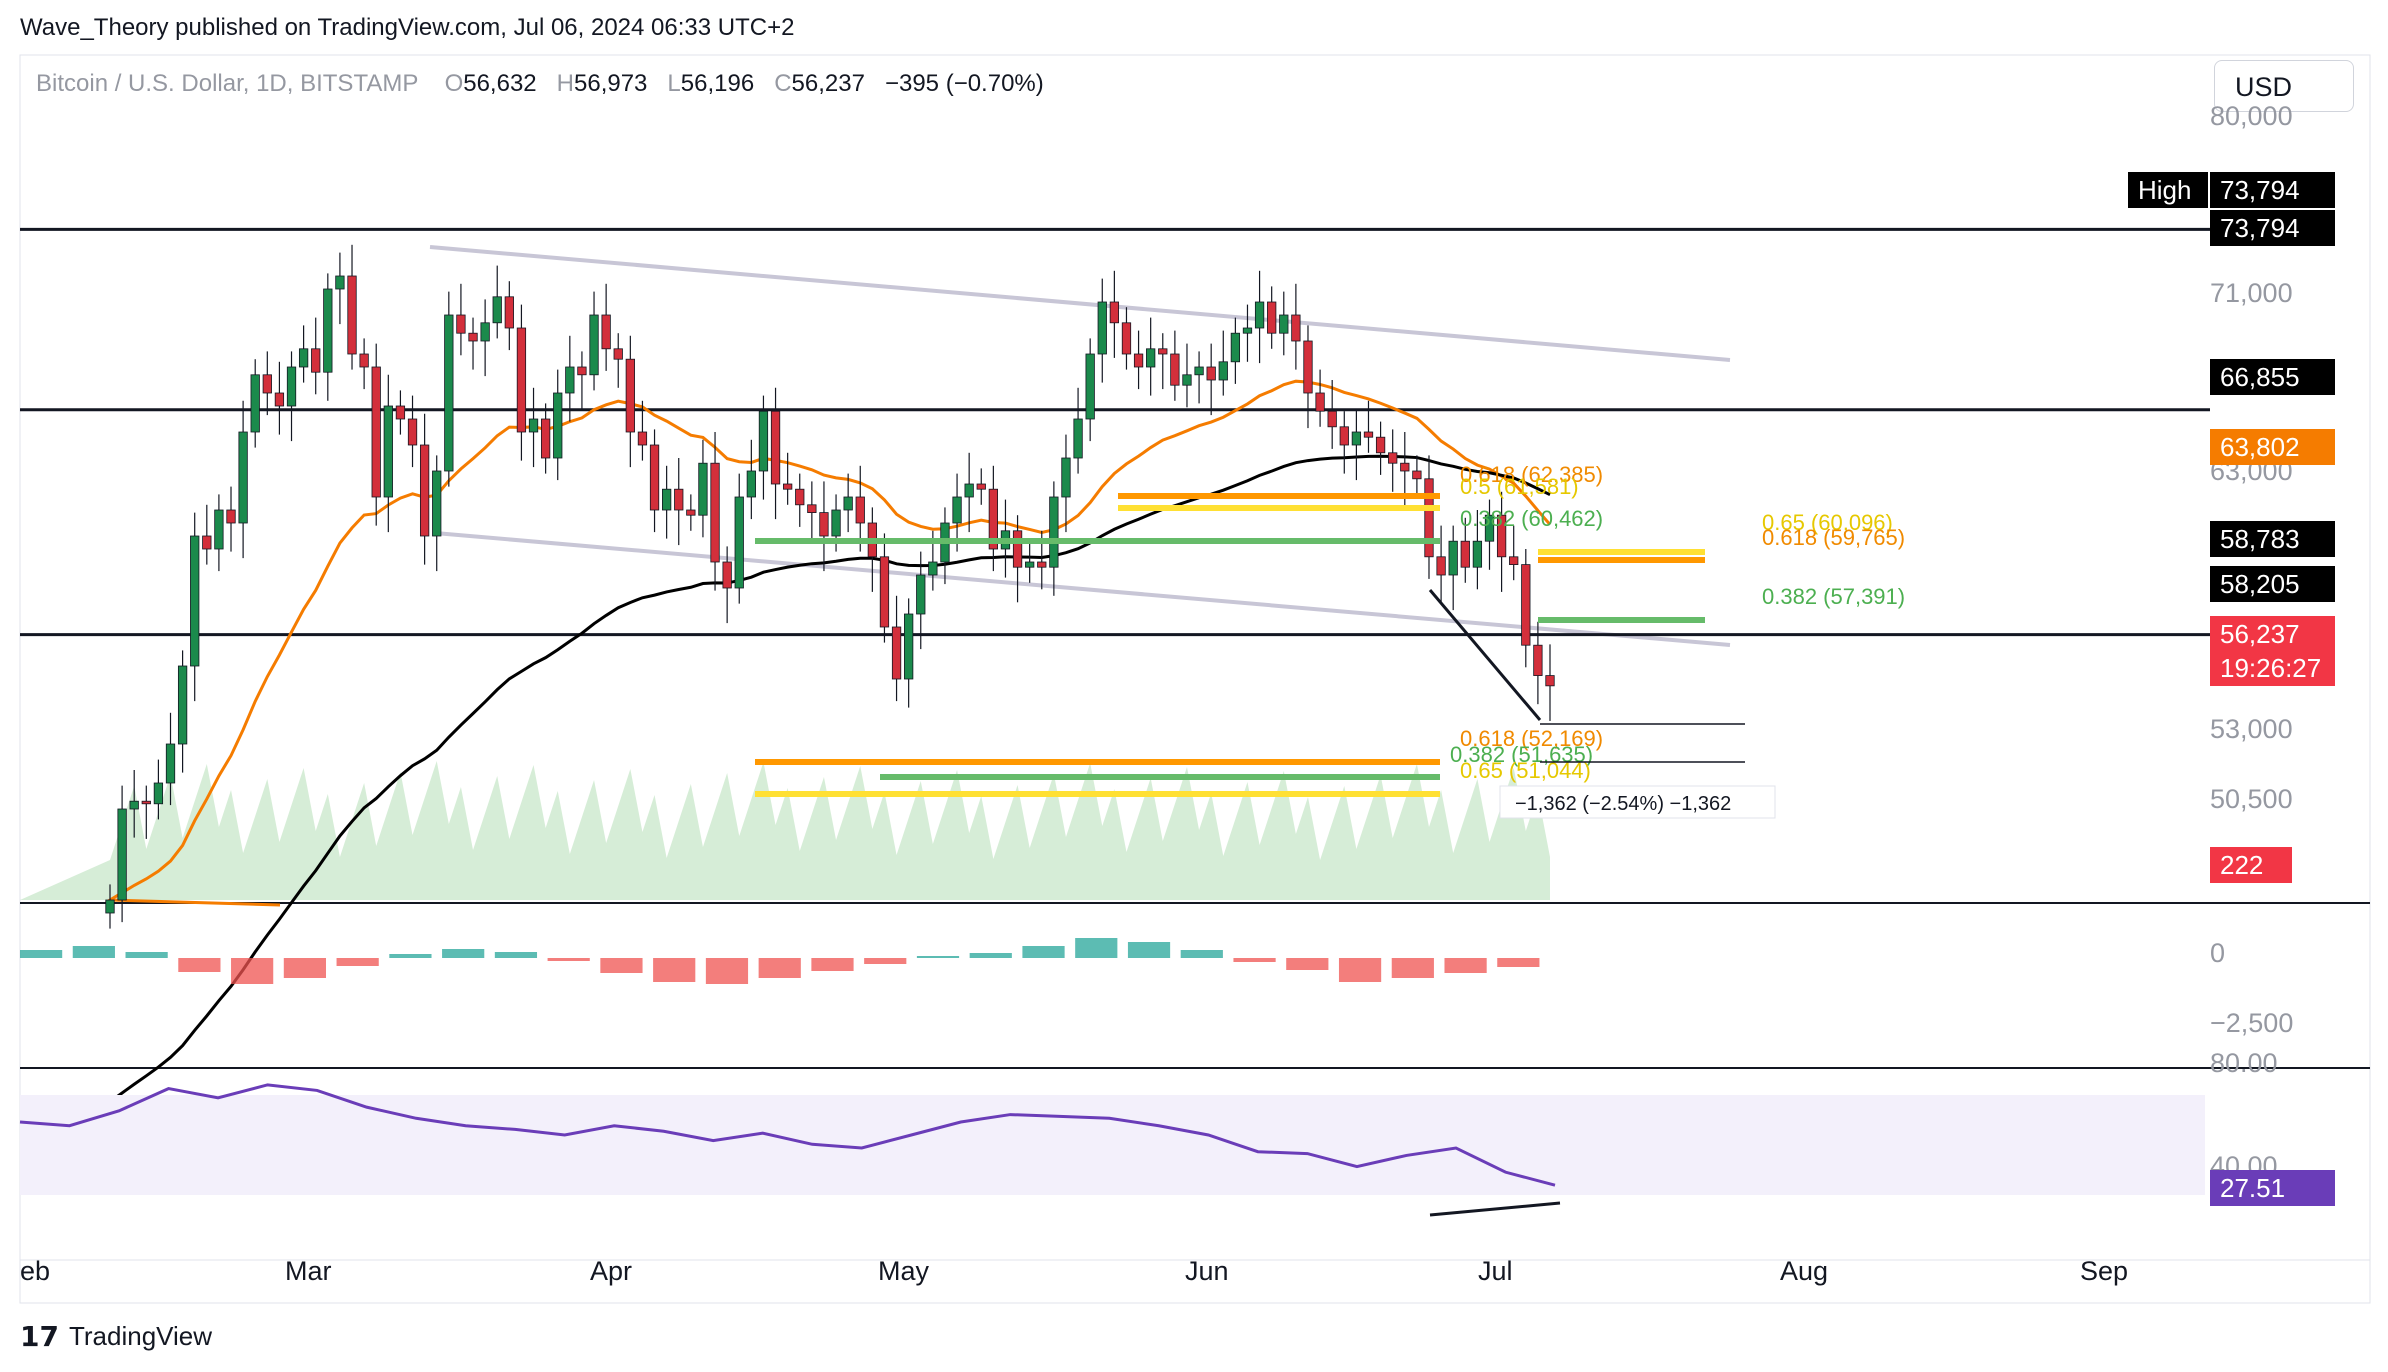 This screenshot has width=2388, height=1372. What do you see at coordinates (717, 83) in the screenshot?
I see `low-value: 56,196` at bounding box center [717, 83].